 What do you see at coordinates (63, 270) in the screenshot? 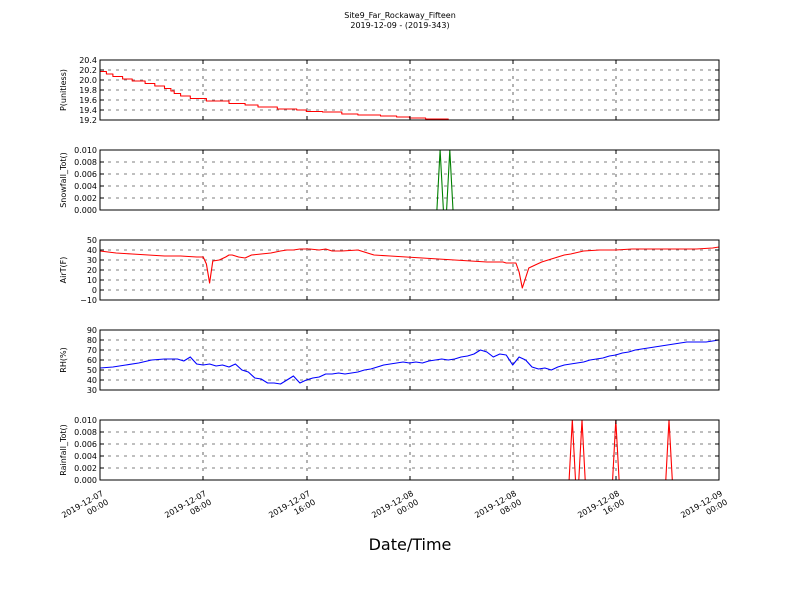
I see `y-axis-label: AirT(F)` at bounding box center [63, 270].